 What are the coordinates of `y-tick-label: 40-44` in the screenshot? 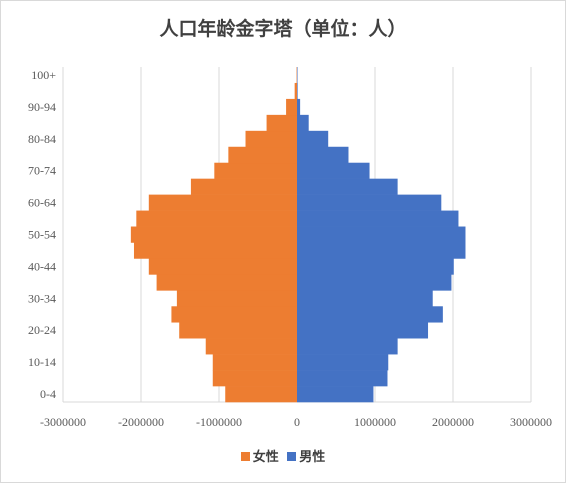 It's located at (42, 266).